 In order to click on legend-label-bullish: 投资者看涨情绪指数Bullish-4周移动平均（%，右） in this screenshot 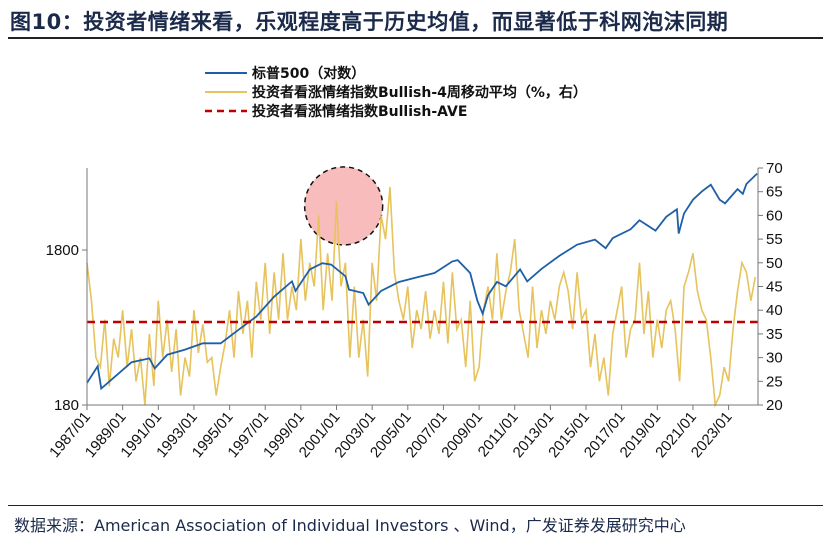, I will do `click(419, 92)`.